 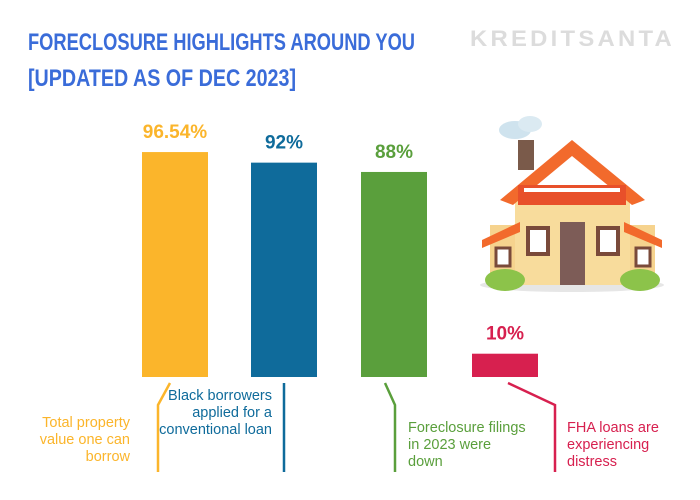 What do you see at coordinates (467, 445) in the screenshot?
I see `category-label: Foreclosure filings in 2023 were down` at bounding box center [467, 445].